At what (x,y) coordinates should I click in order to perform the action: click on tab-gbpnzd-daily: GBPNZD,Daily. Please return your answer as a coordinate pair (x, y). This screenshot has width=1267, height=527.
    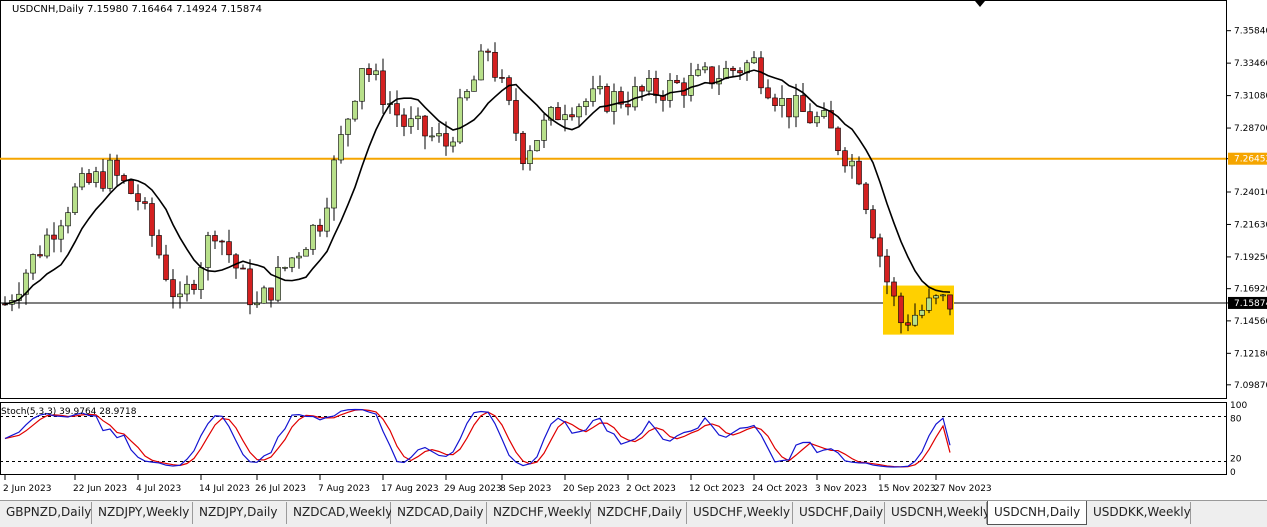
    Looking at the image, I should click on (46, 513).